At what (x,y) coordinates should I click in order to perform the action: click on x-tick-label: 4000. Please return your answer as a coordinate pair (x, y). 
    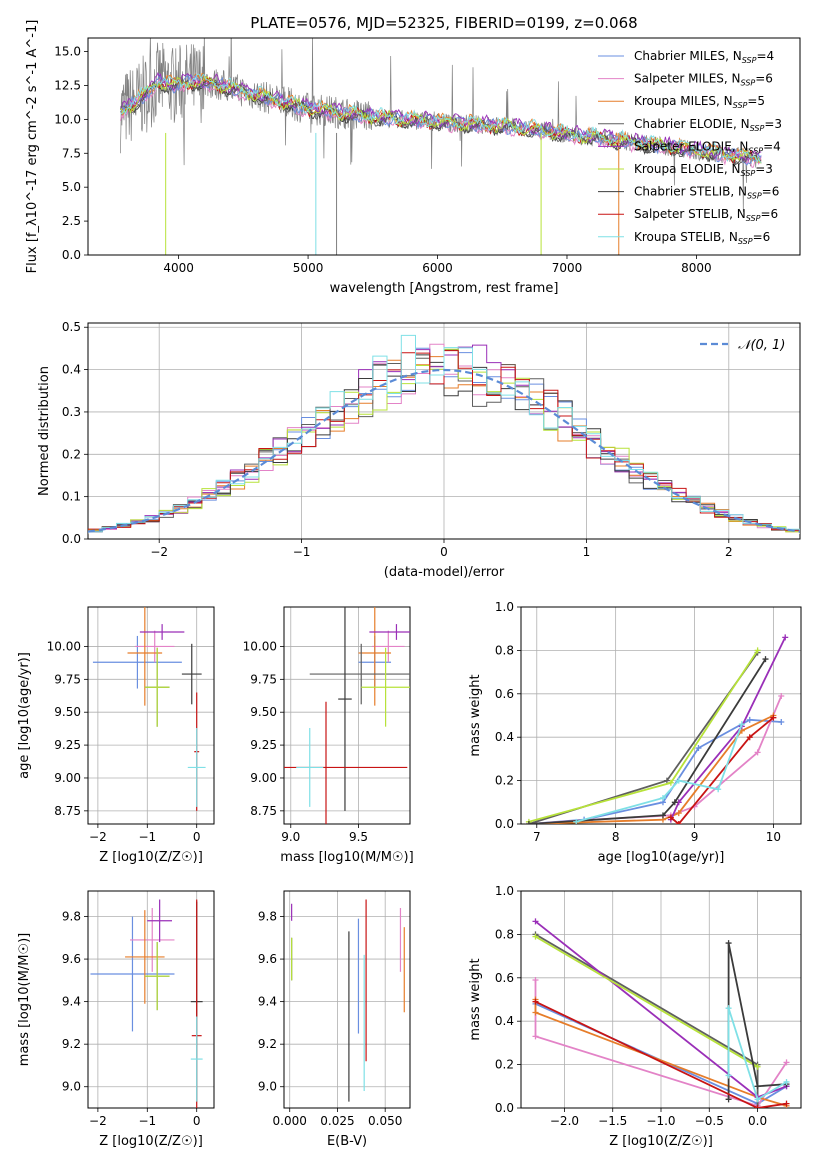
    Looking at the image, I should click on (178, 268).